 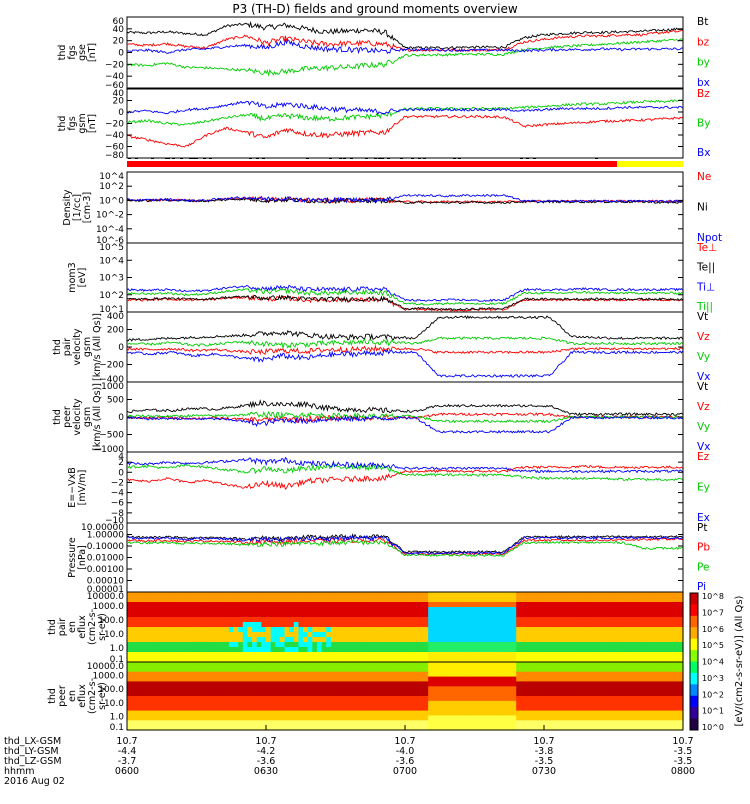 I want to click on colorbar-tick-label: 10^3, so click(x=713, y=678).